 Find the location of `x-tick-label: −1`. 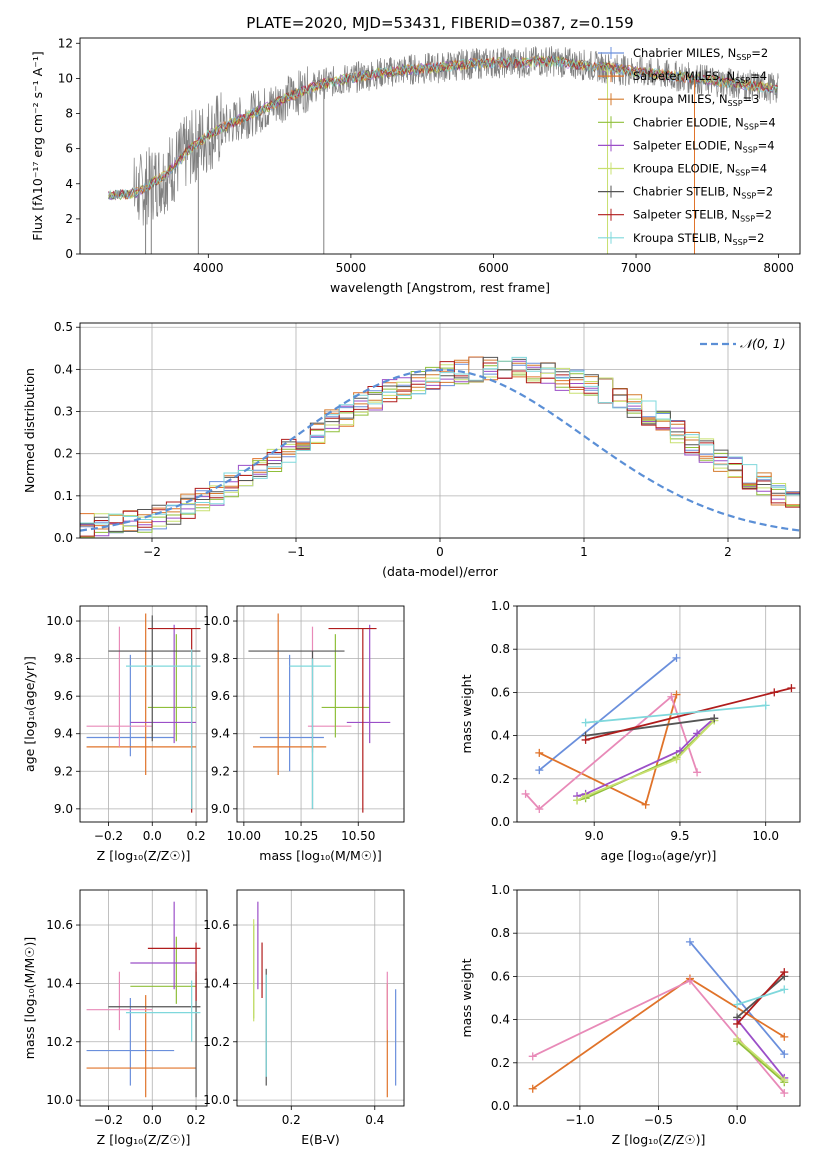

x-tick-label: −1 is located at coordinates (296, 552).